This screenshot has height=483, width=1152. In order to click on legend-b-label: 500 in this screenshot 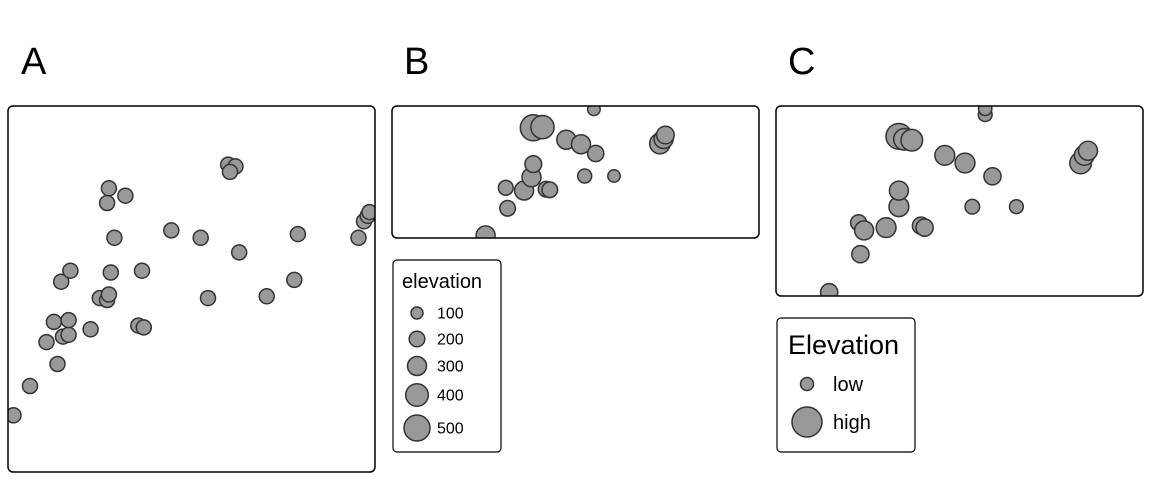, I will do `click(450, 429)`.